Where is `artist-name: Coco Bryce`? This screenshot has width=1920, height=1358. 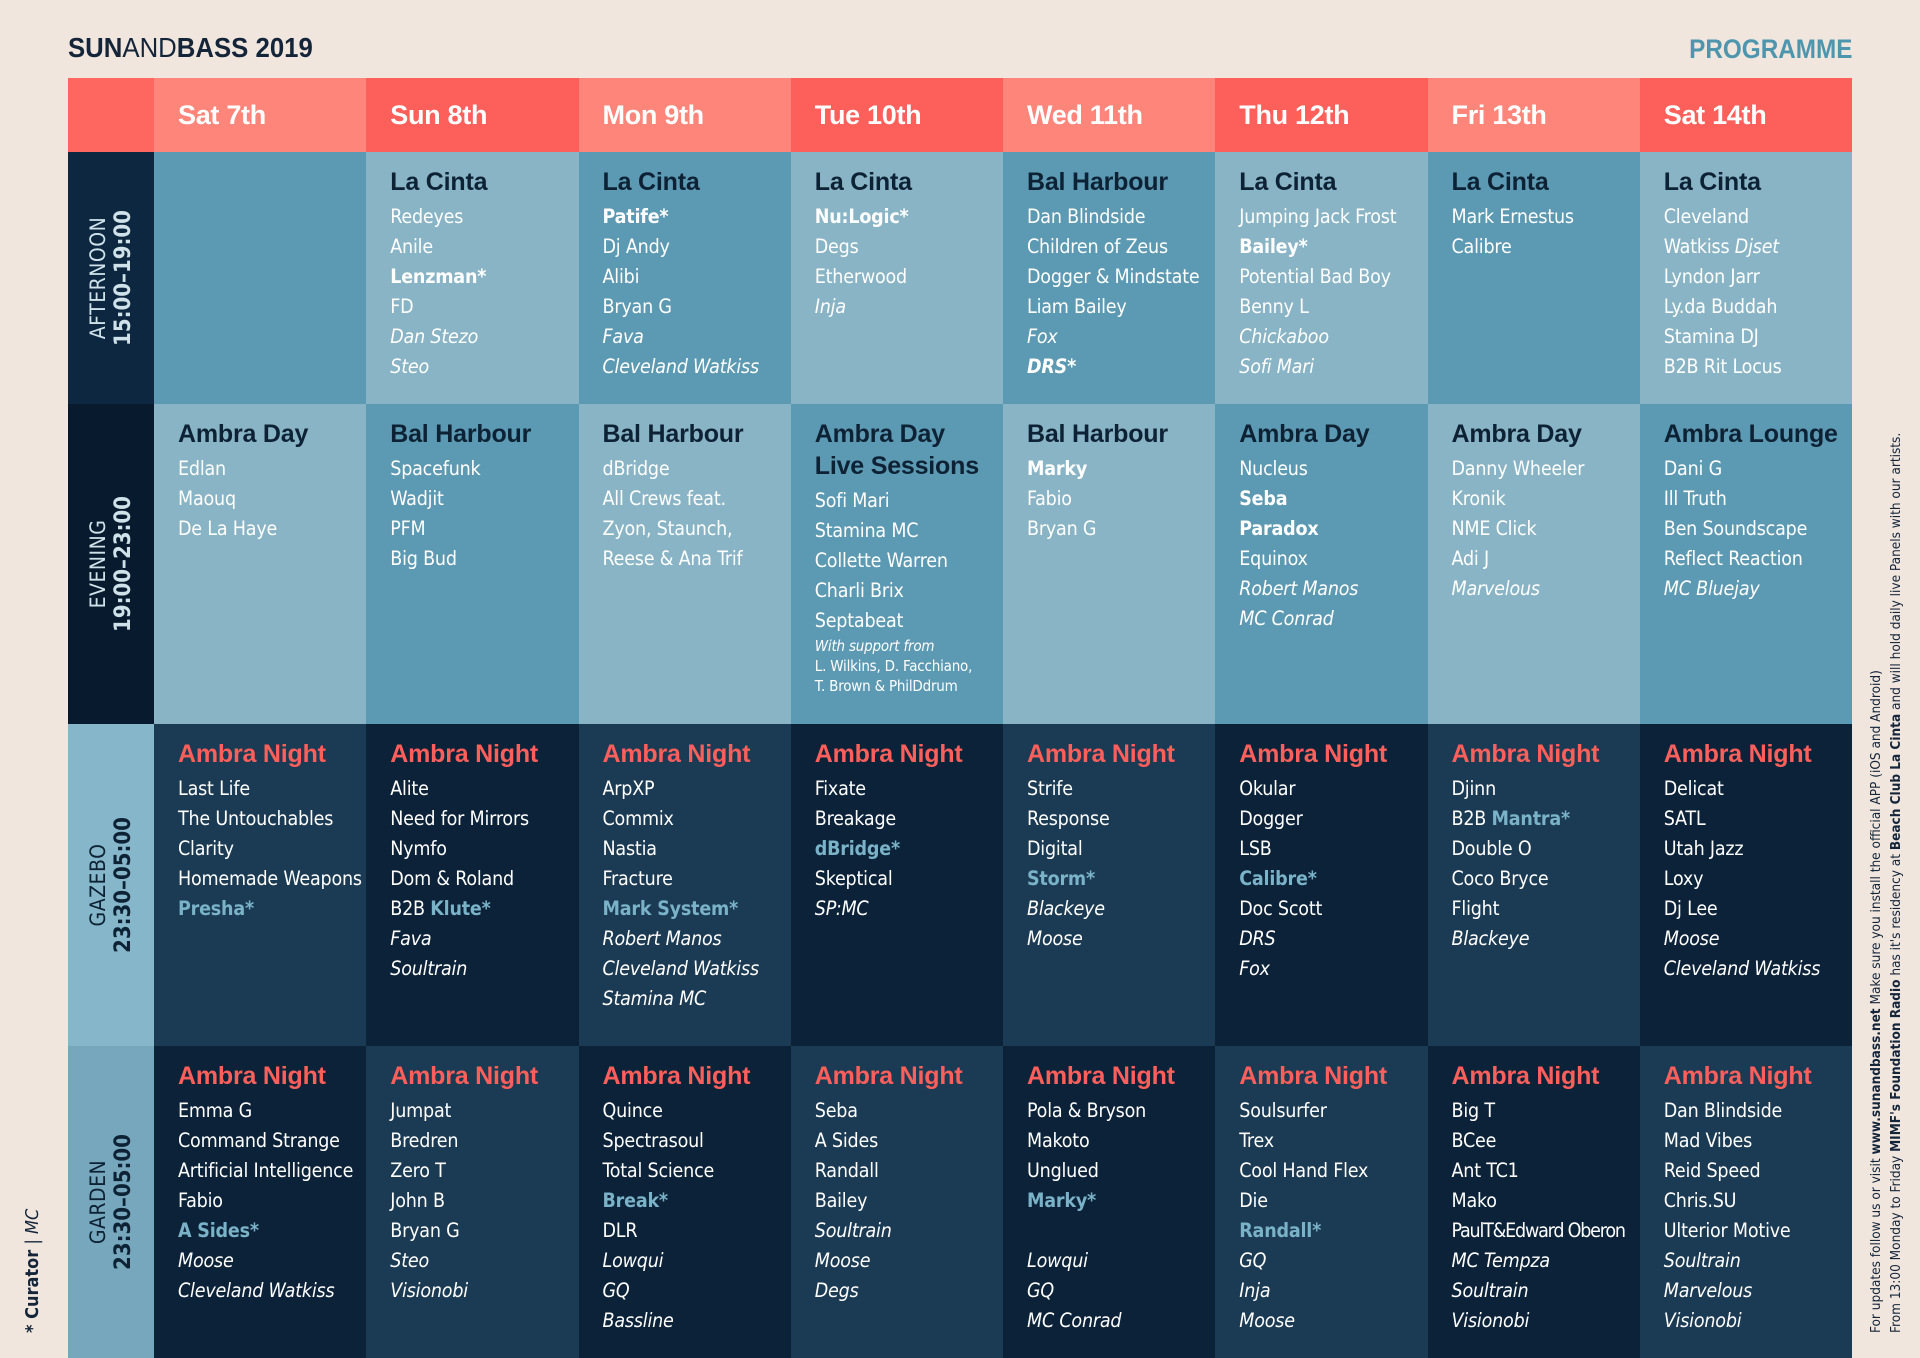
artist-name: Coco Bryce is located at coordinates (1500, 878).